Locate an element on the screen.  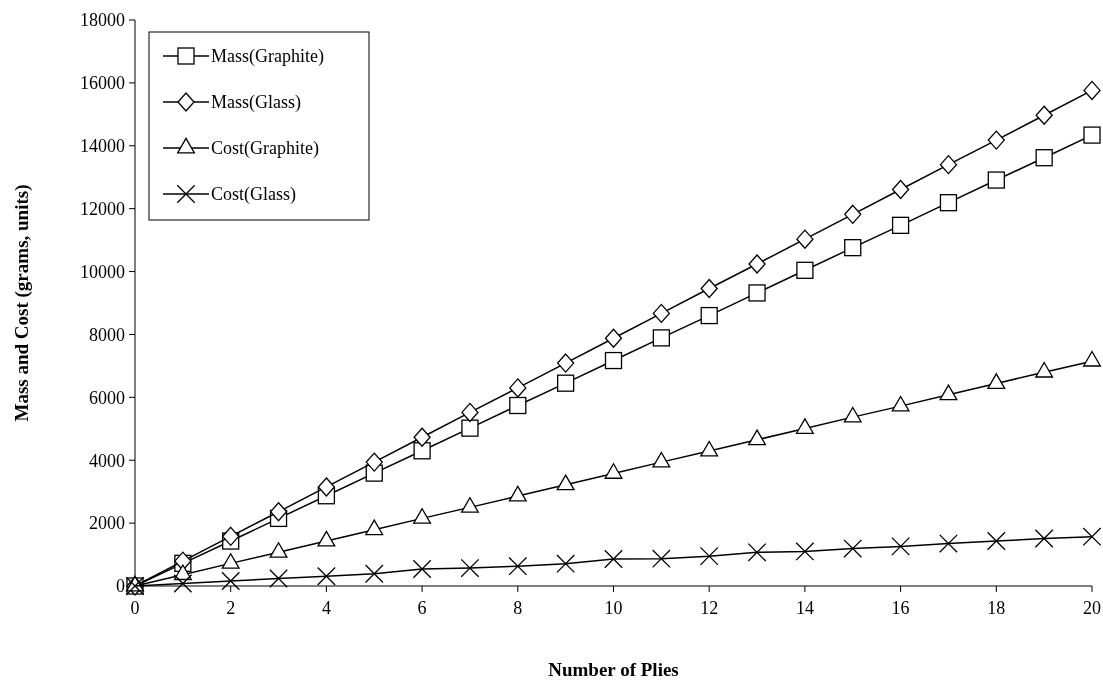
x-tick-label: 10 is located at coordinates (613, 608).